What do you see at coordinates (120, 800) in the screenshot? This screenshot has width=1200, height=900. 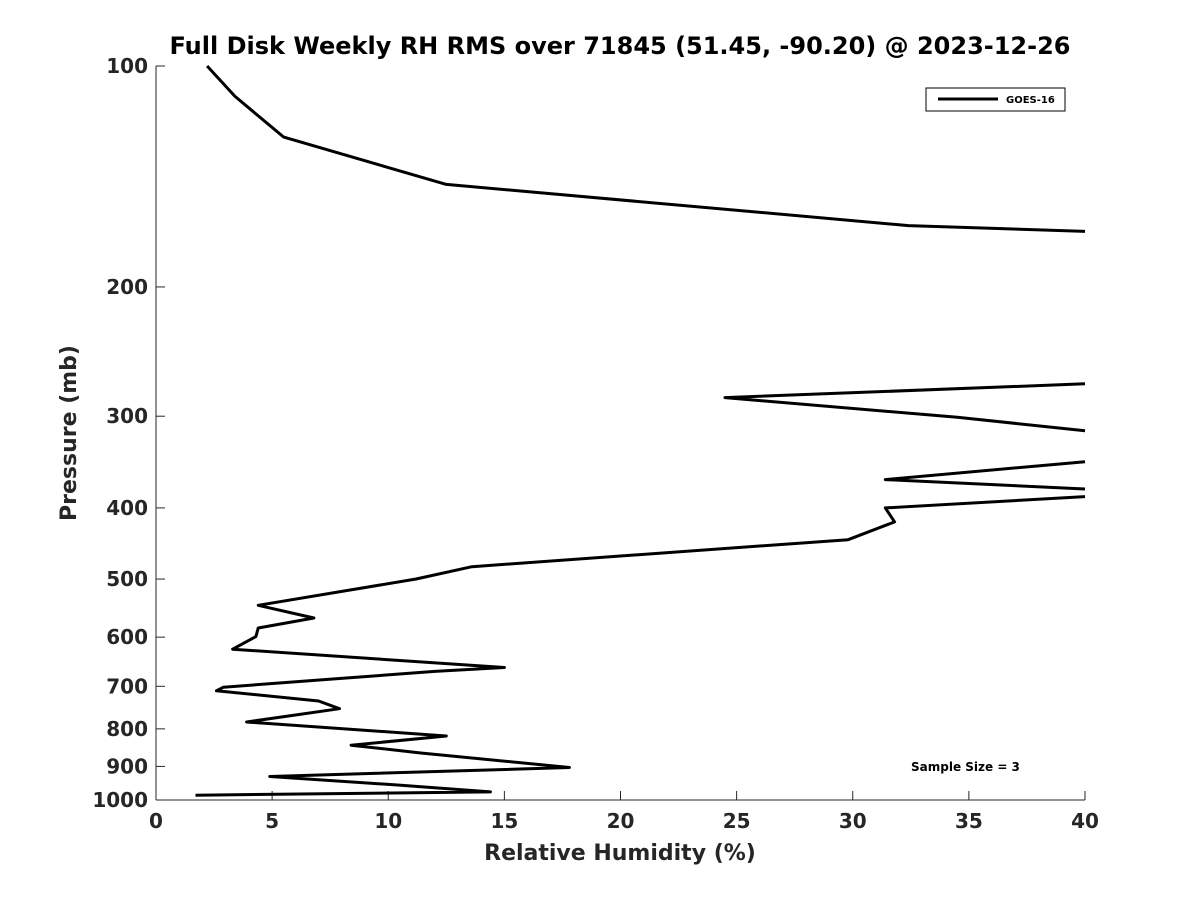 I see `y-tick-label-1000: 1000` at bounding box center [120, 800].